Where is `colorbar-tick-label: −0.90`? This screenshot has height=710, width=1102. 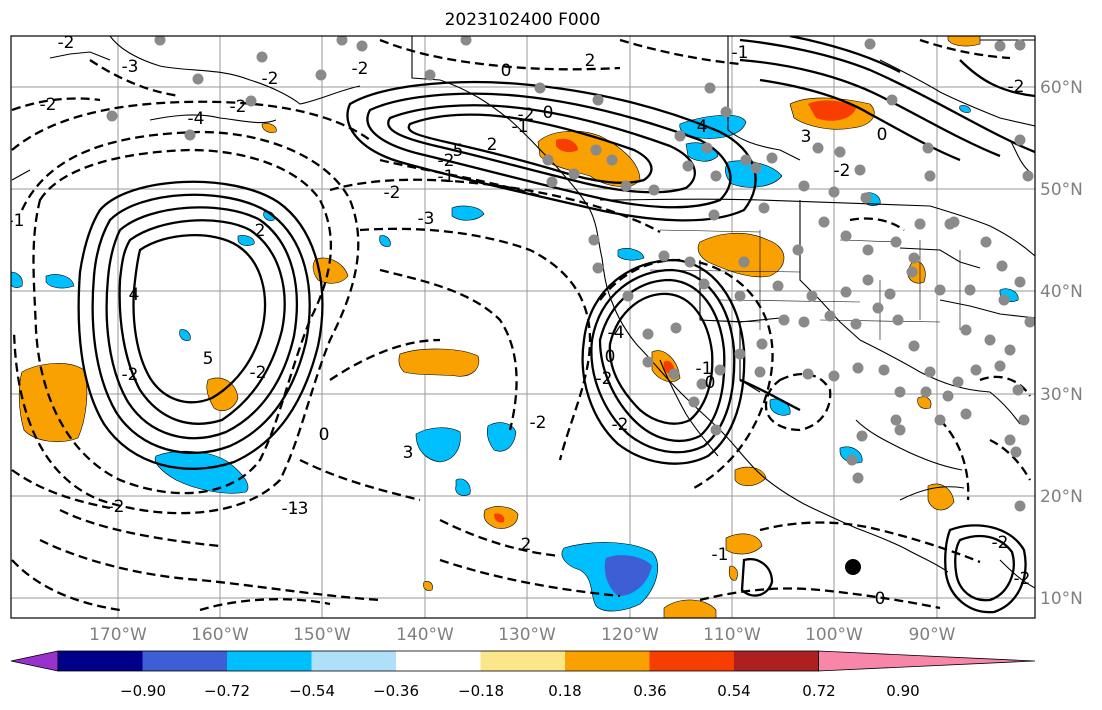 colorbar-tick-label: −0.90 is located at coordinates (143, 691).